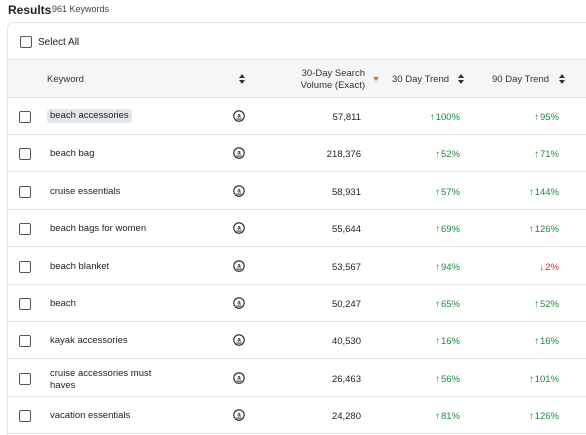 The width and height of the screenshot is (586, 435). I want to click on column-header-volume: 30-Day Search Volume (Exact), so click(323, 80).